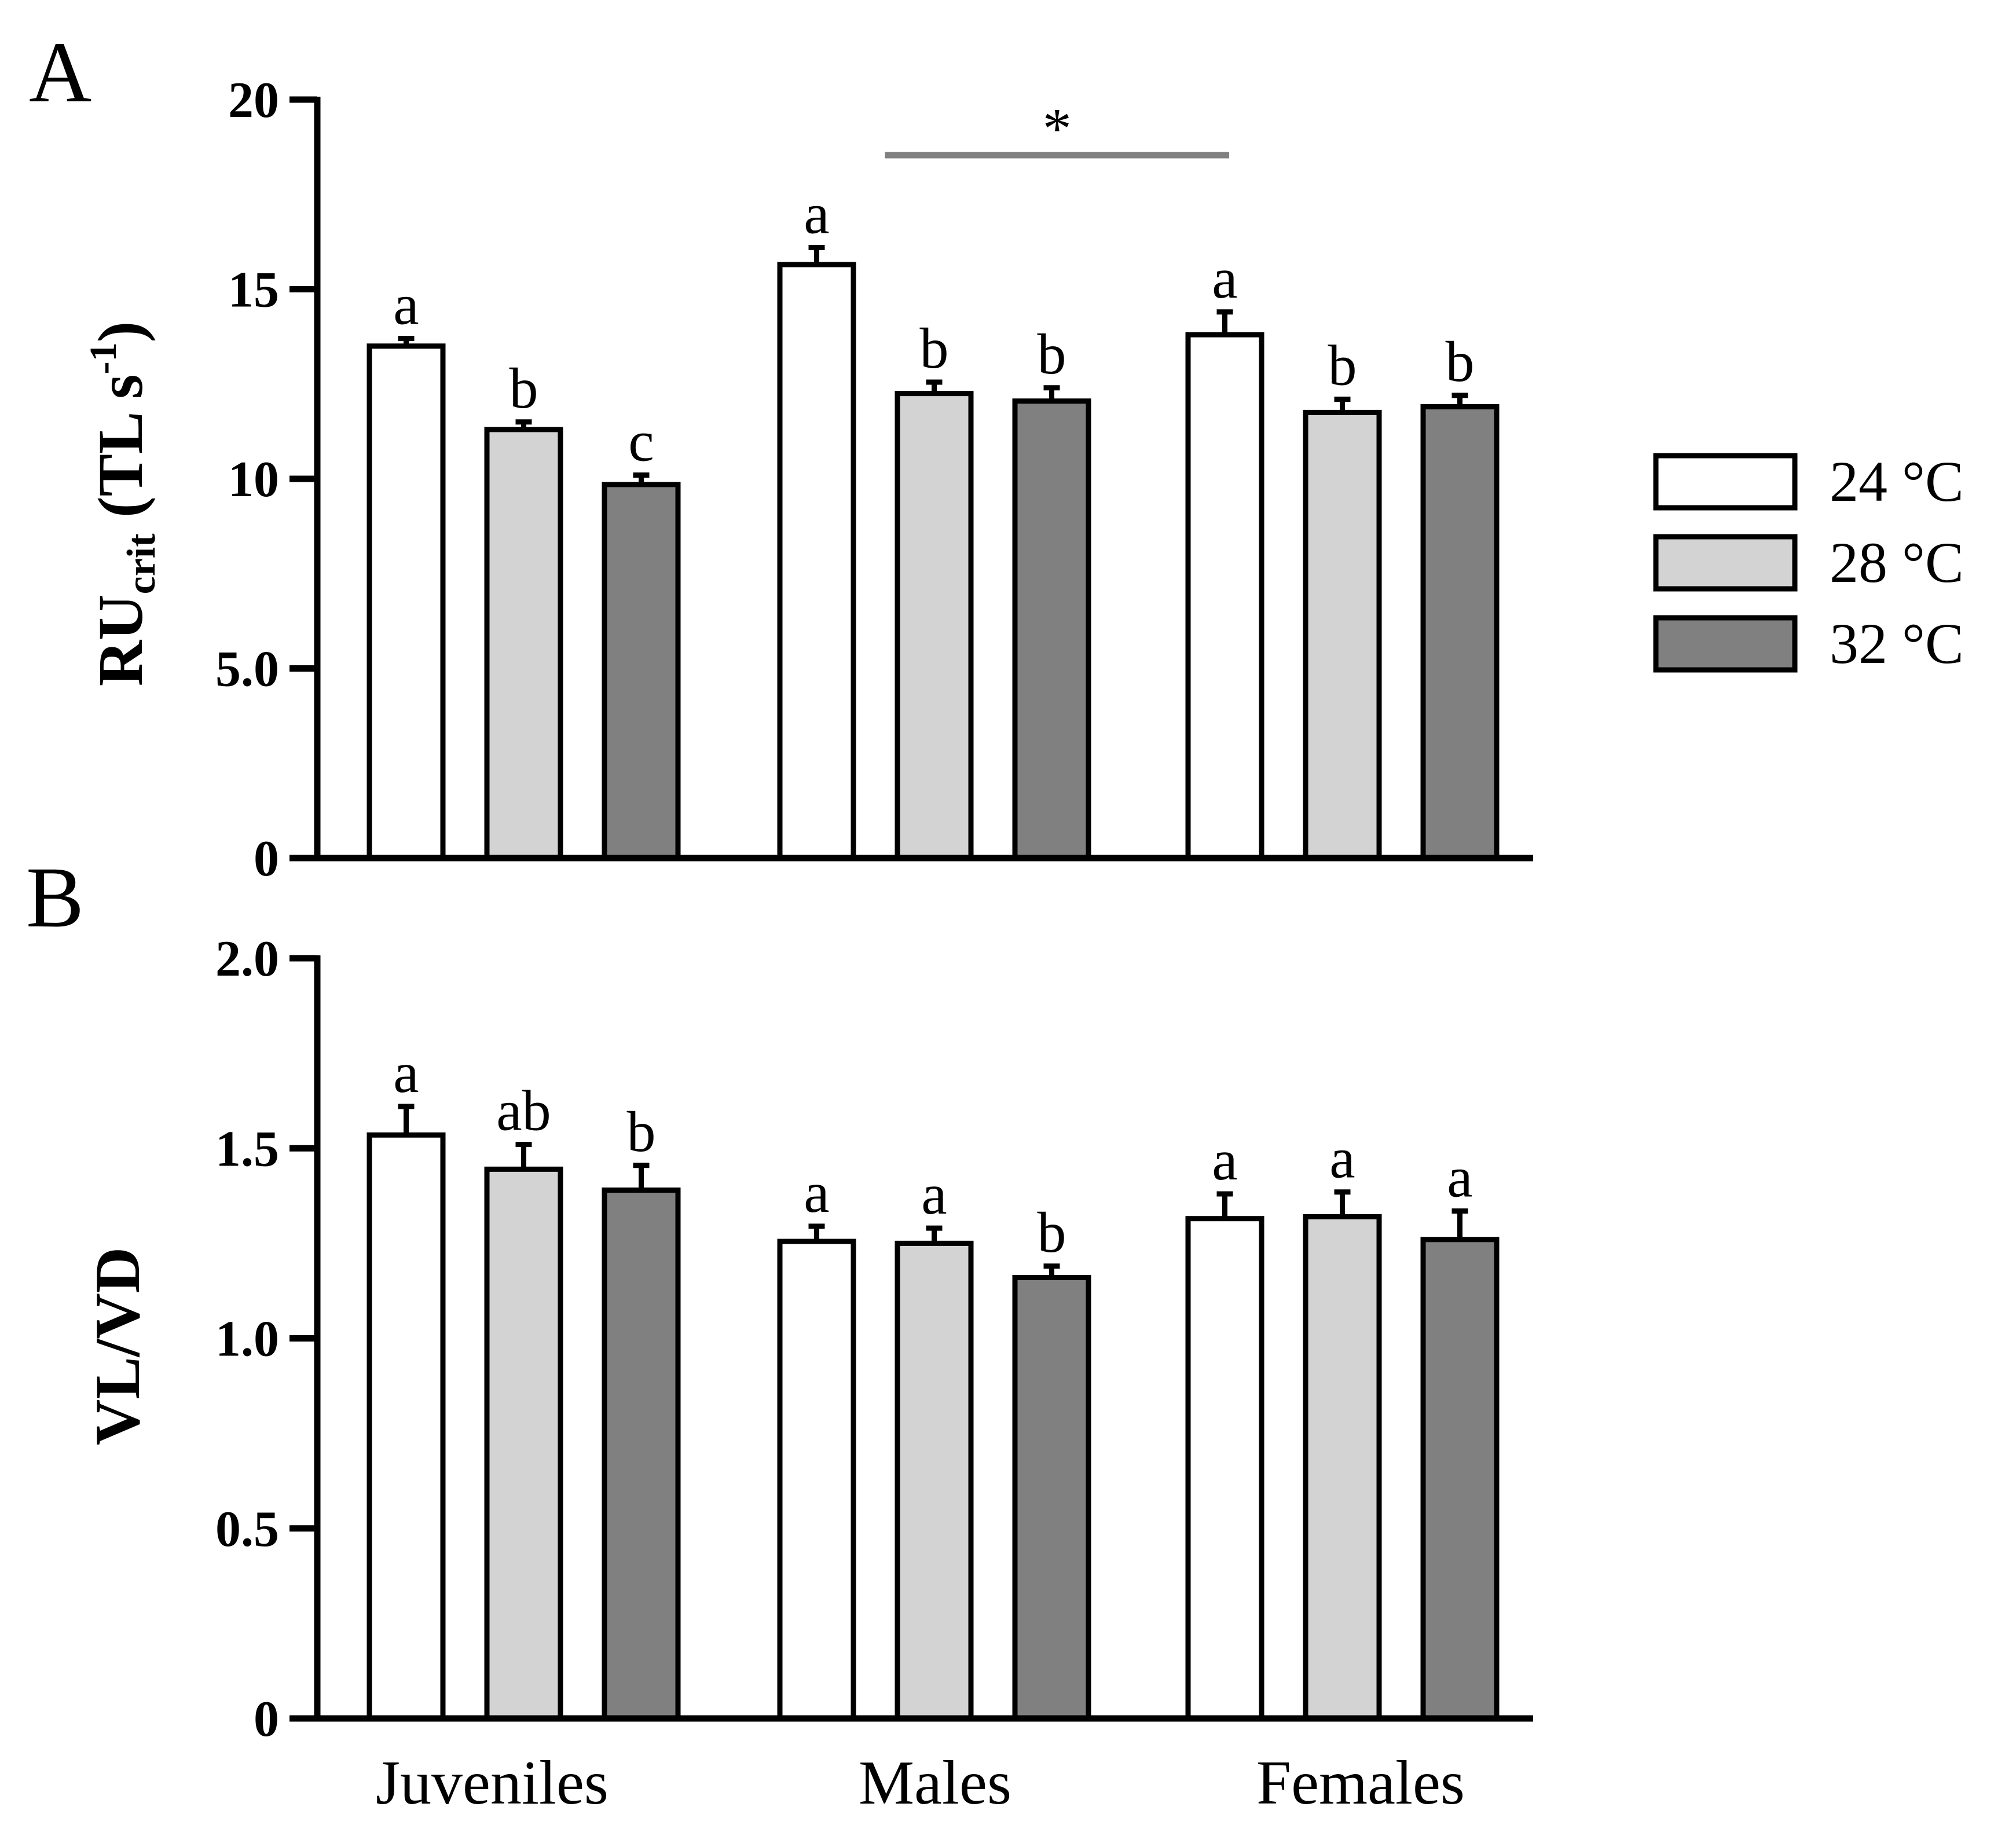 This screenshot has height=1836, width=2016. I want to click on y-tick-label: 1.5, so click(247, 1149).